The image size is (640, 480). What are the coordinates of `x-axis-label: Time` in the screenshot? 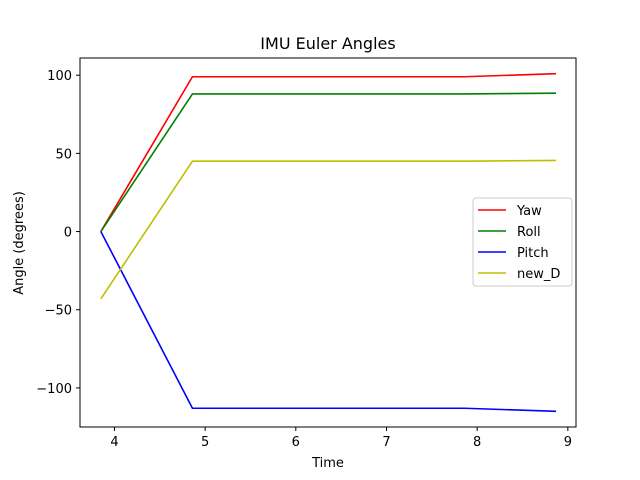 It's located at (327, 463).